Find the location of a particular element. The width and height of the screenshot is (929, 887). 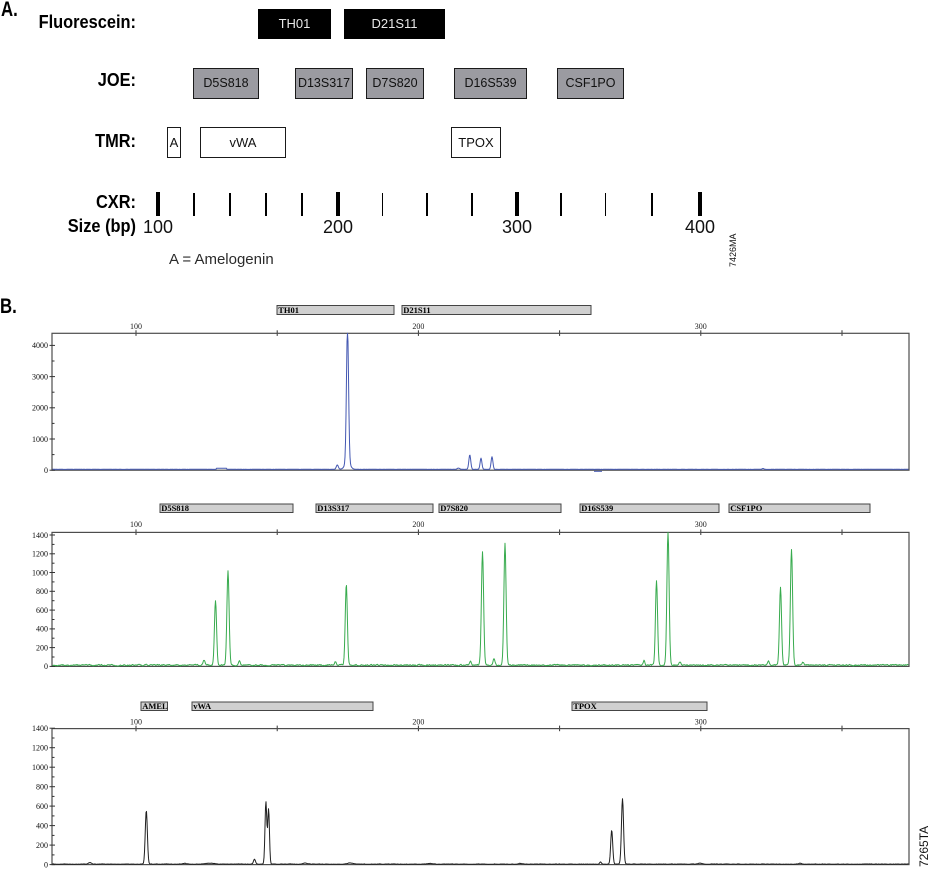

svg-text: 2000 is located at coordinates (40, 408).